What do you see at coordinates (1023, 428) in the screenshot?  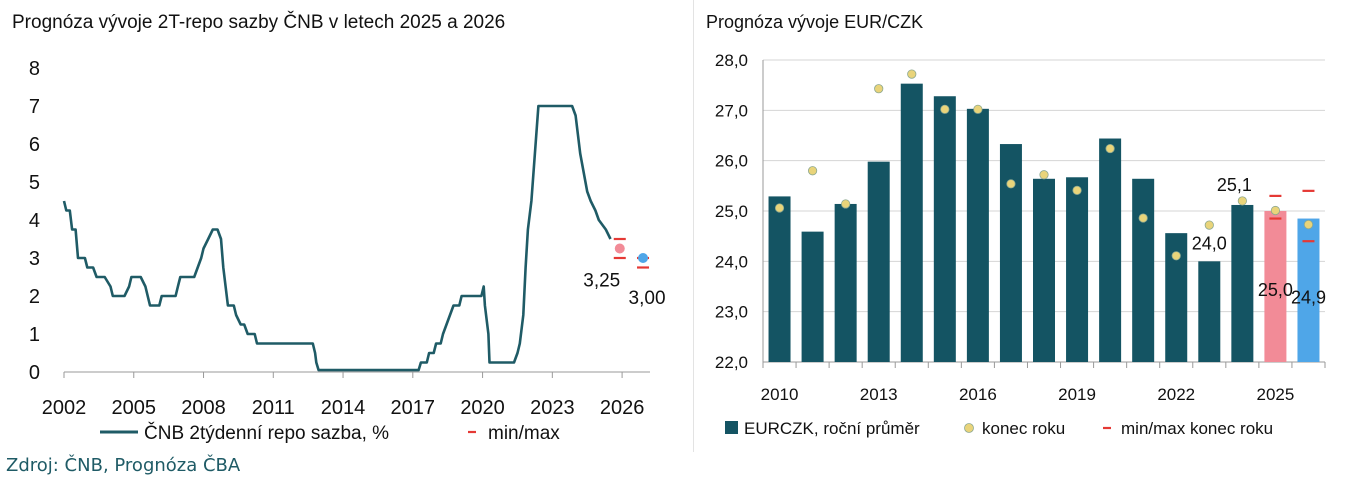 I see `legend-label-yearend: konec roku` at bounding box center [1023, 428].